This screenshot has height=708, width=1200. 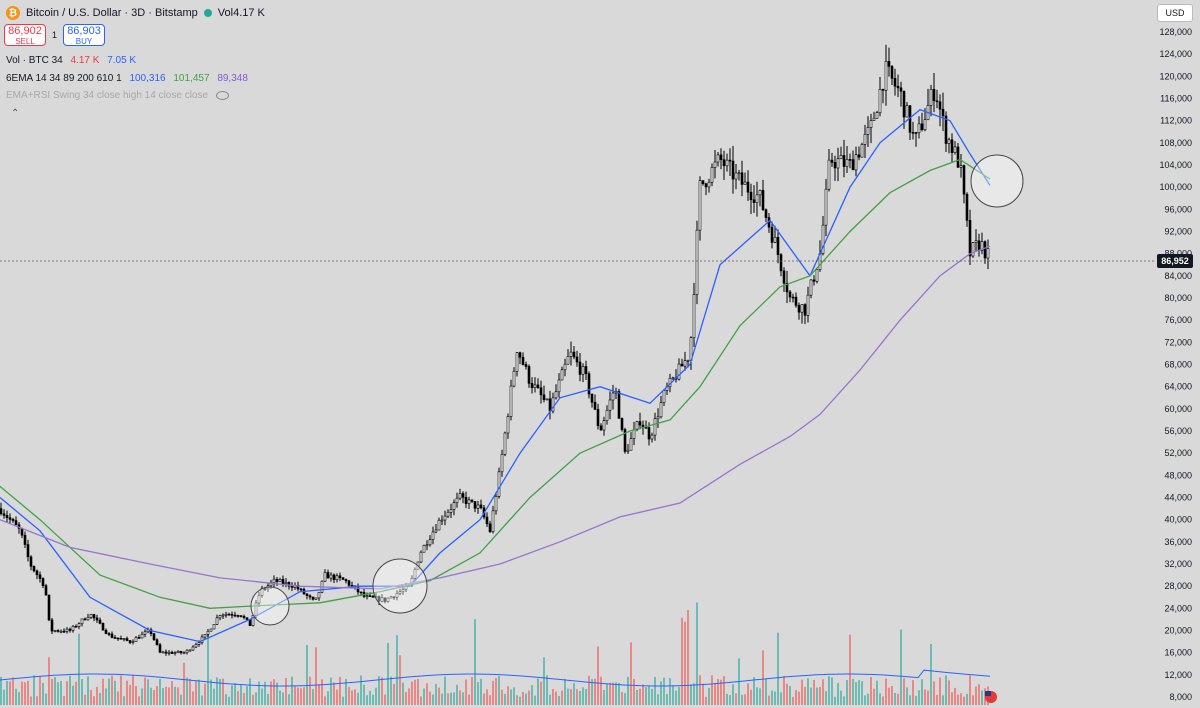 I want to click on currency-button: USD, so click(x=1175, y=13).